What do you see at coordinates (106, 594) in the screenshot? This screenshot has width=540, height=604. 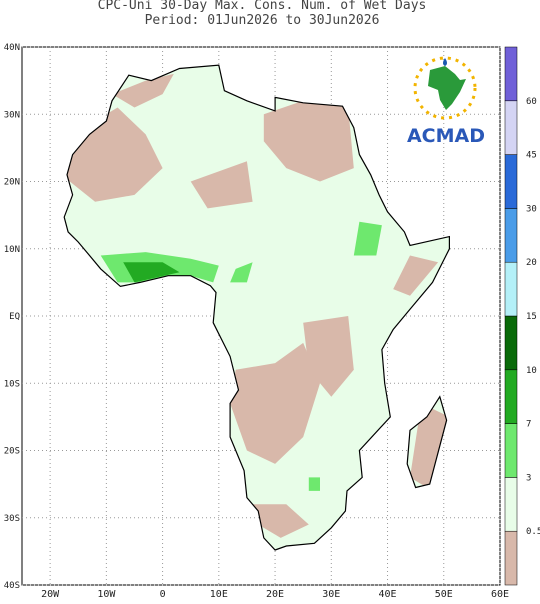 I see `lon-tick-label: 10W` at bounding box center [106, 594].